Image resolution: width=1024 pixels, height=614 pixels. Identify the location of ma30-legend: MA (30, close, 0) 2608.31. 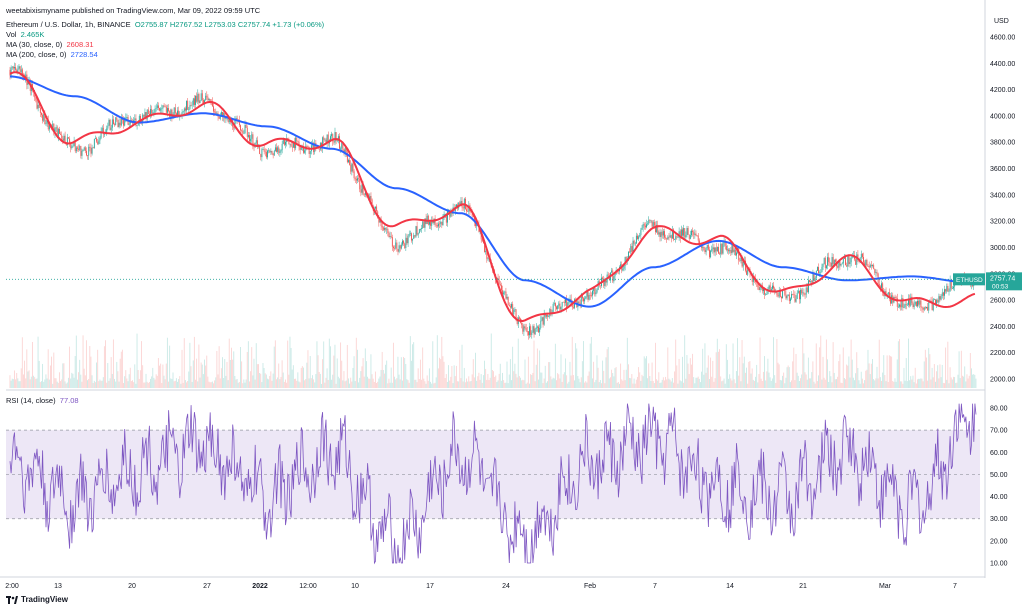
(50, 45).